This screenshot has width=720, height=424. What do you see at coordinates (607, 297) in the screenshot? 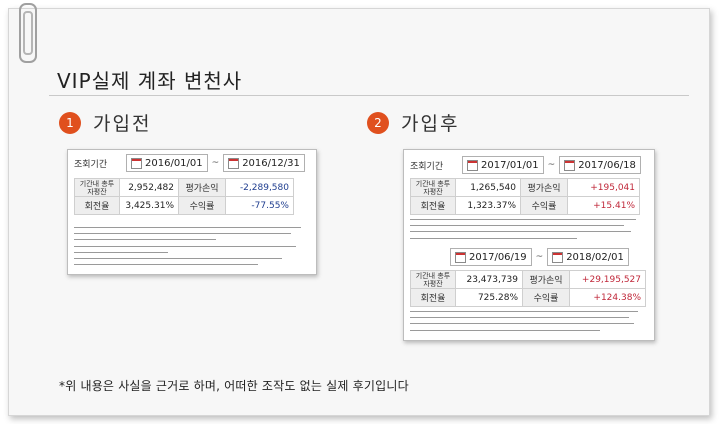
I see `yield-value: +124.38%` at bounding box center [607, 297].